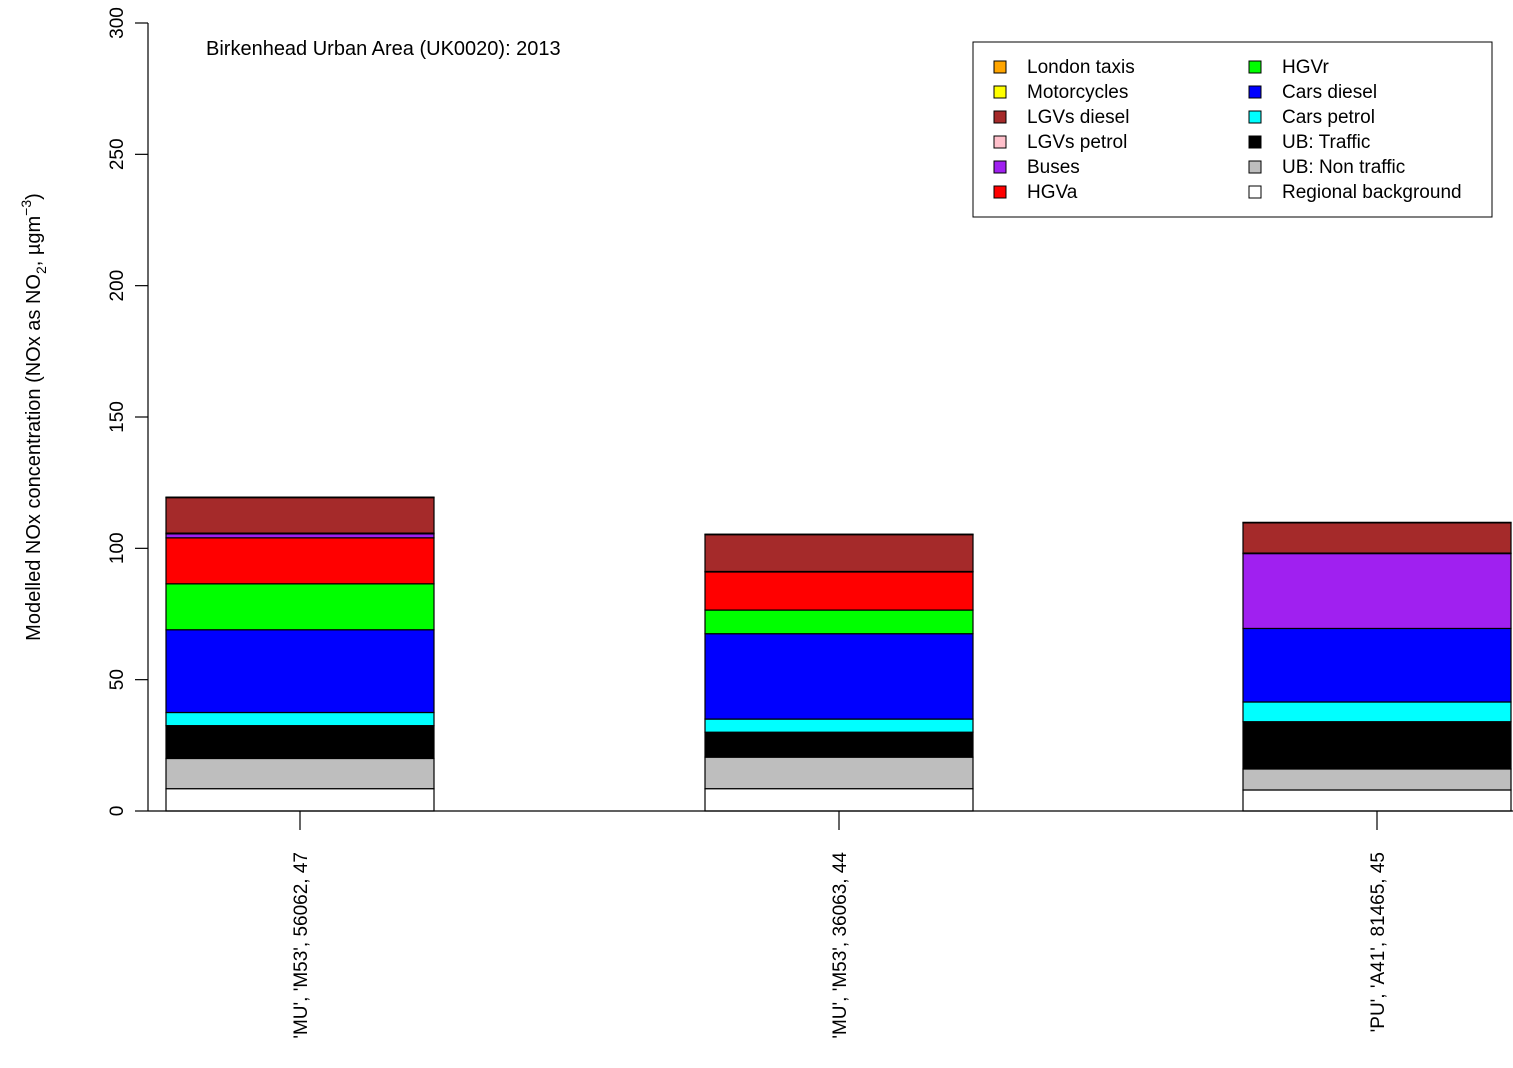  I want to click on y-axis: 0 50 100 150 200 250 300, so click(128, 411).